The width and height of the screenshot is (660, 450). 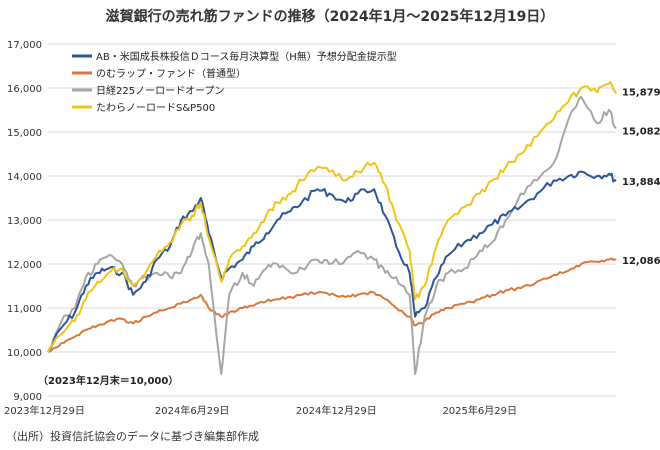 I want to click on end-label: 13,884, so click(x=641, y=182).